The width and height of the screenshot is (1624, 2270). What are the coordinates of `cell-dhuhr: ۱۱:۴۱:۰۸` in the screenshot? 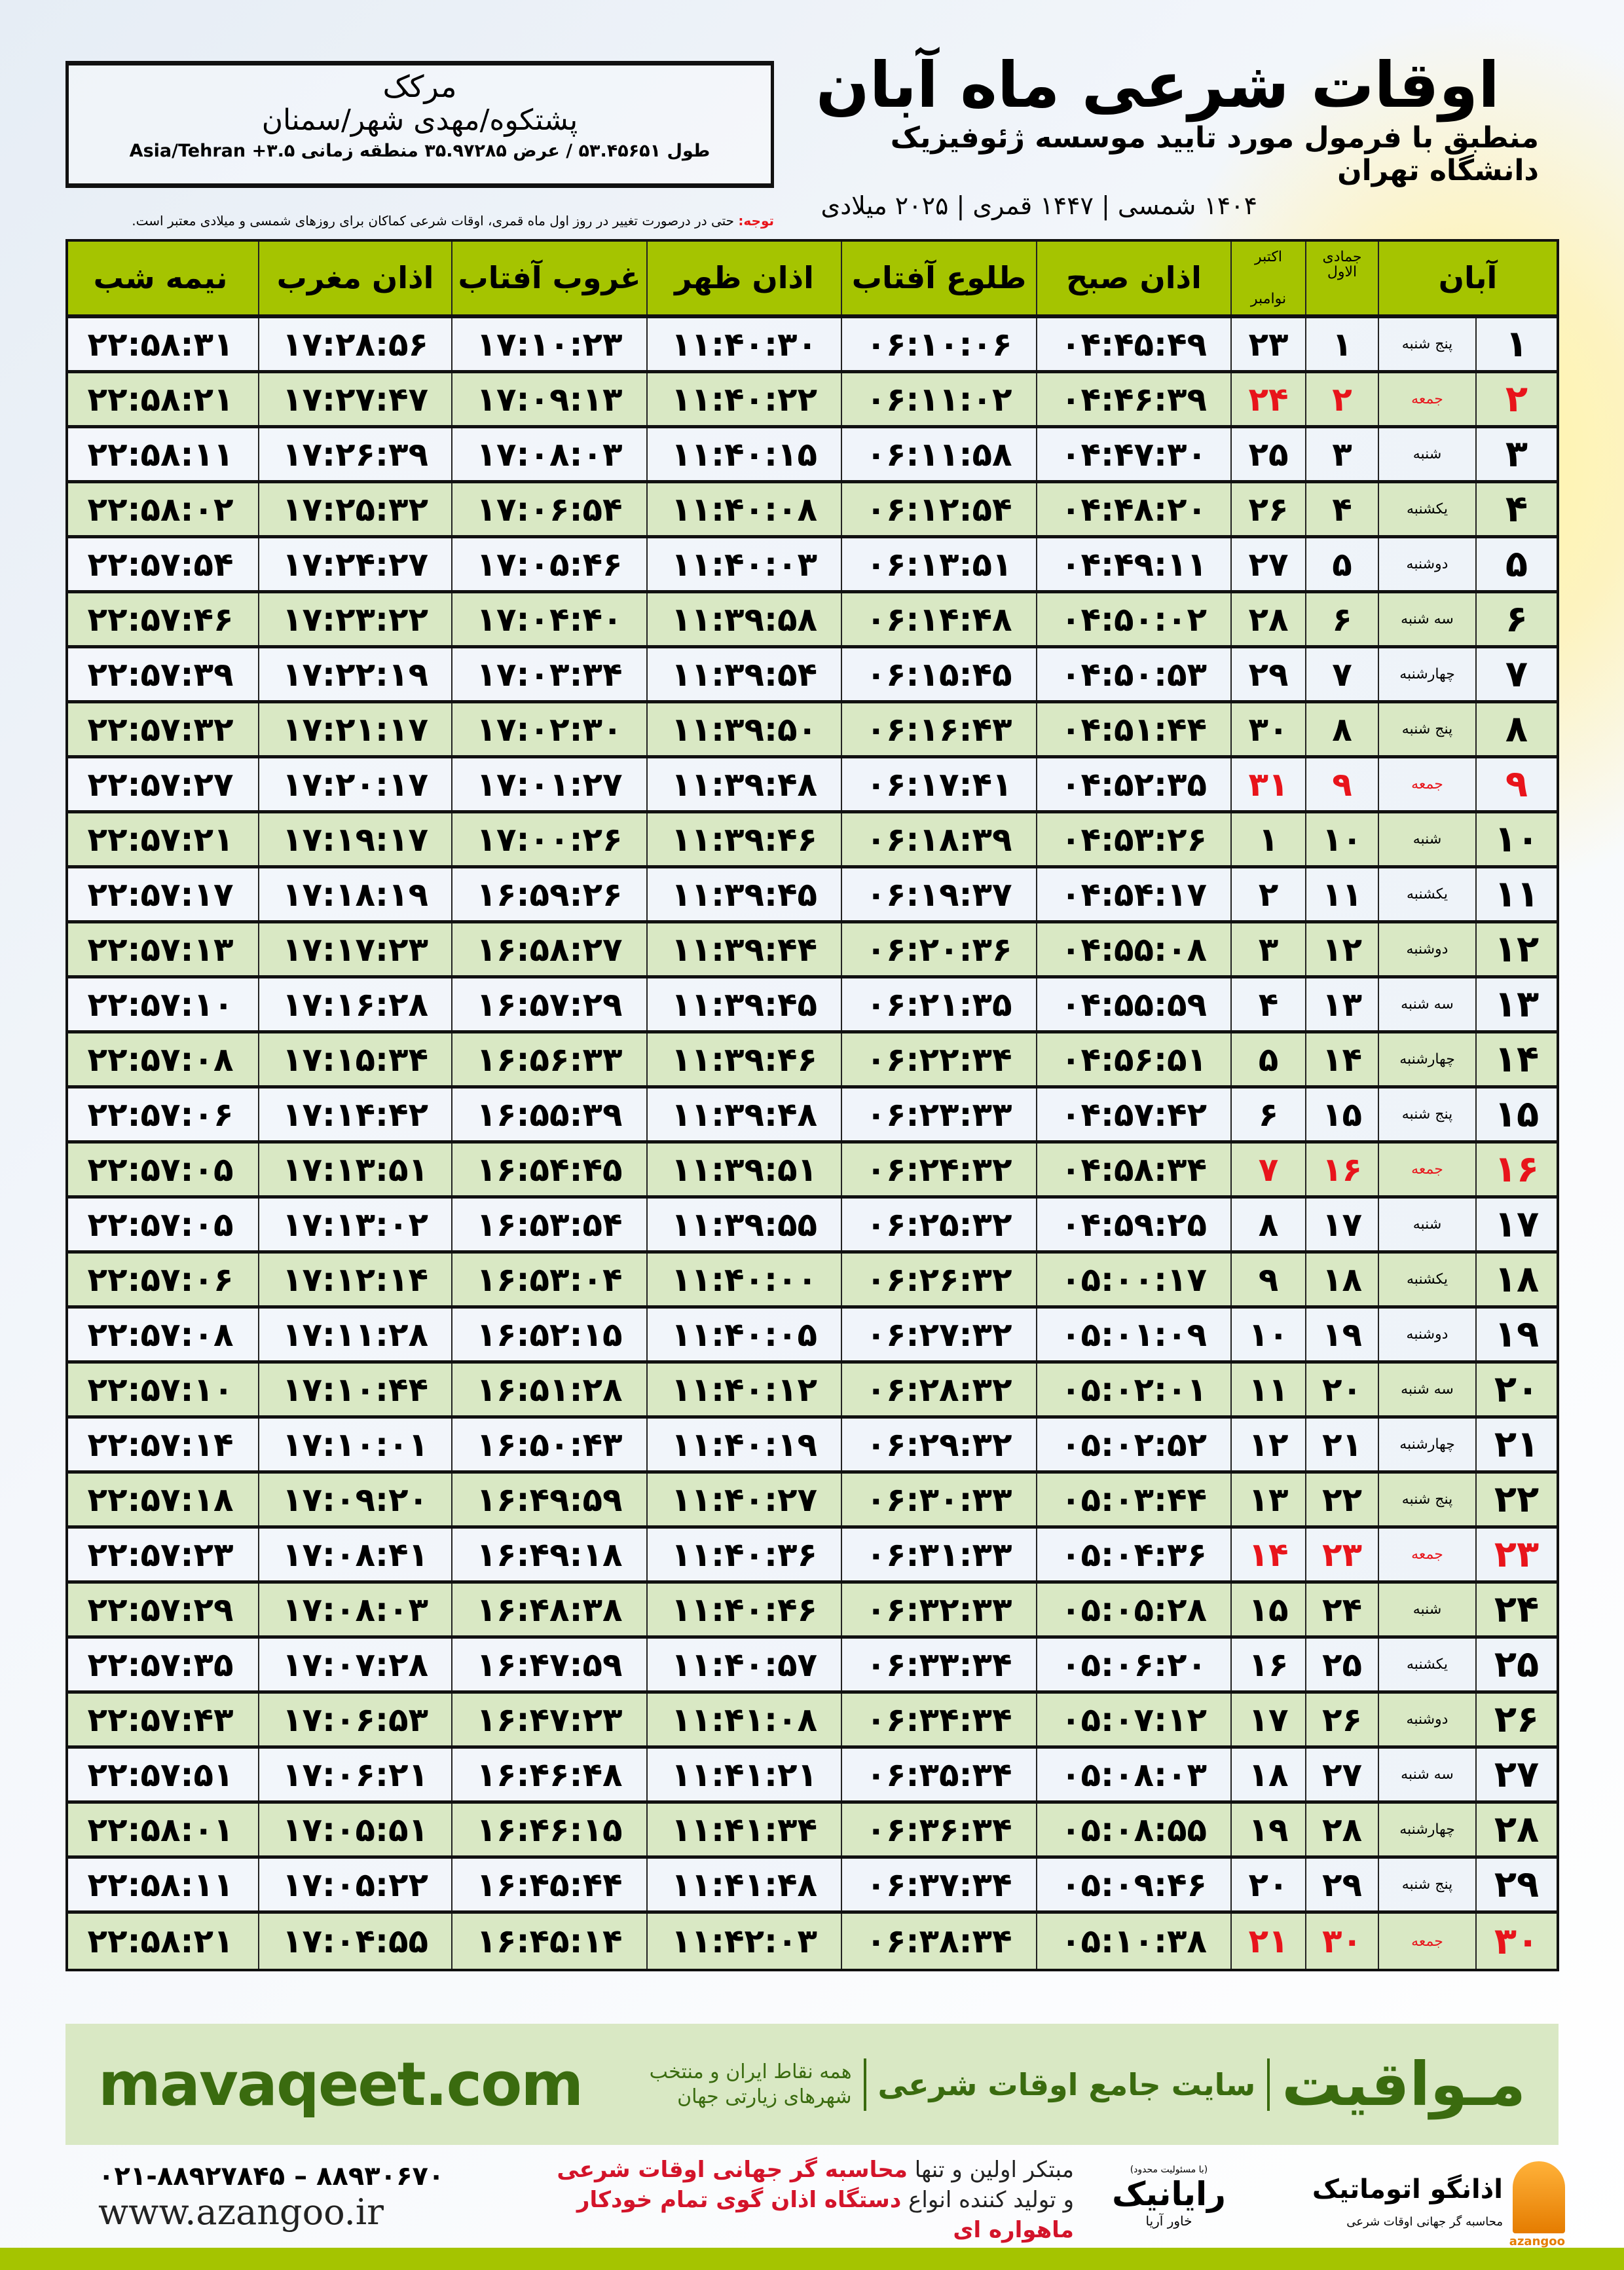 It's located at (743, 1719).